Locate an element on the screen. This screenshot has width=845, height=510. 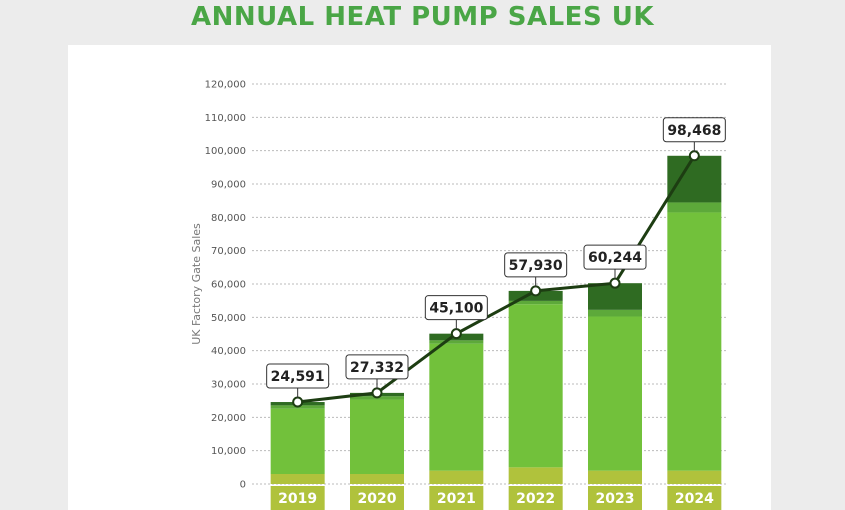
x-category-label: 2022 is located at coordinates (535, 499).